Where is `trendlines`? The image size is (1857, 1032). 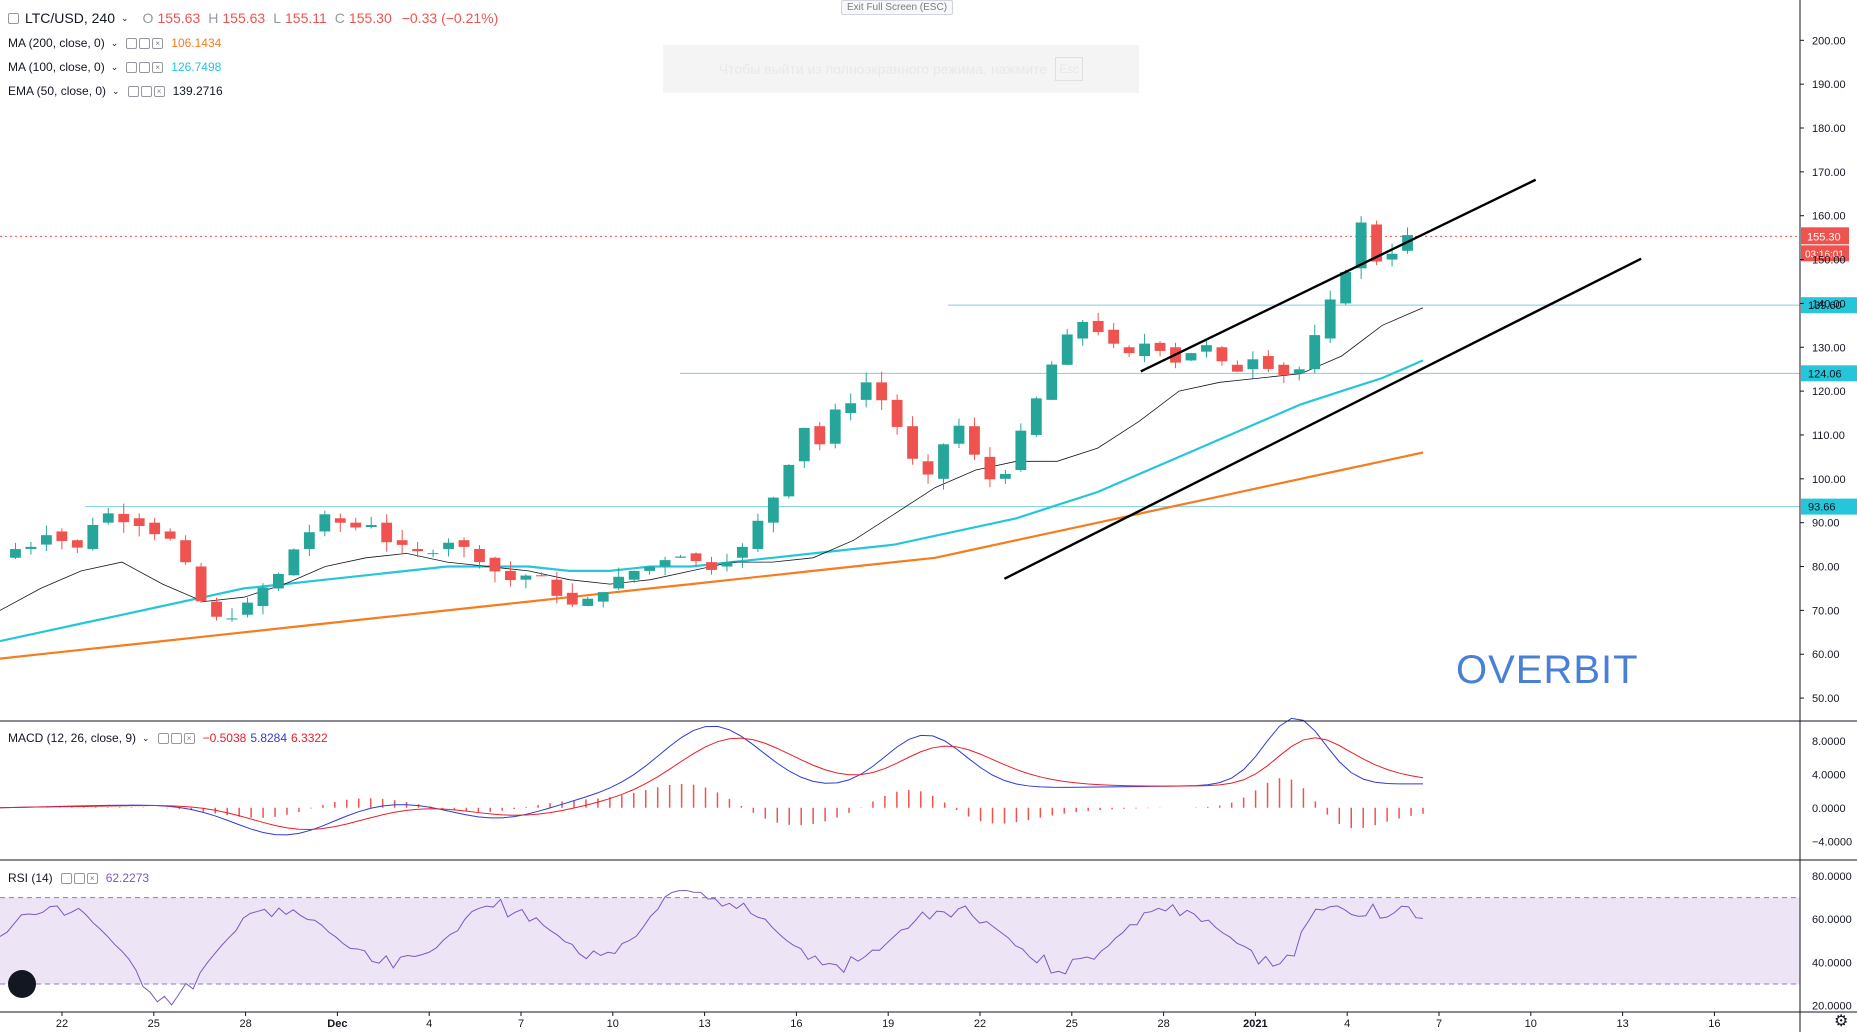
trendlines is located at coordinates (1322, 379).